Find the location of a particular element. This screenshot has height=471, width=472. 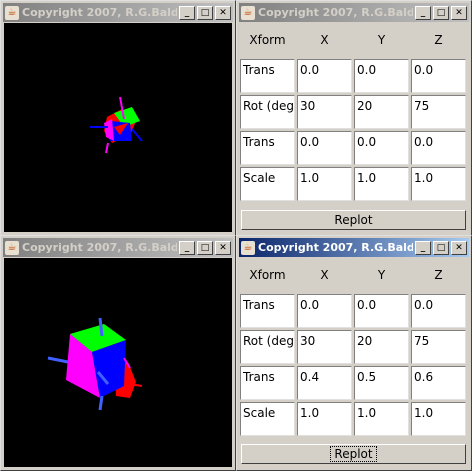

viewer-titlebar-top: ☕ Copyright 2007, R.G.Bald... _ □ ✕ is located at coordinates (118, 12).